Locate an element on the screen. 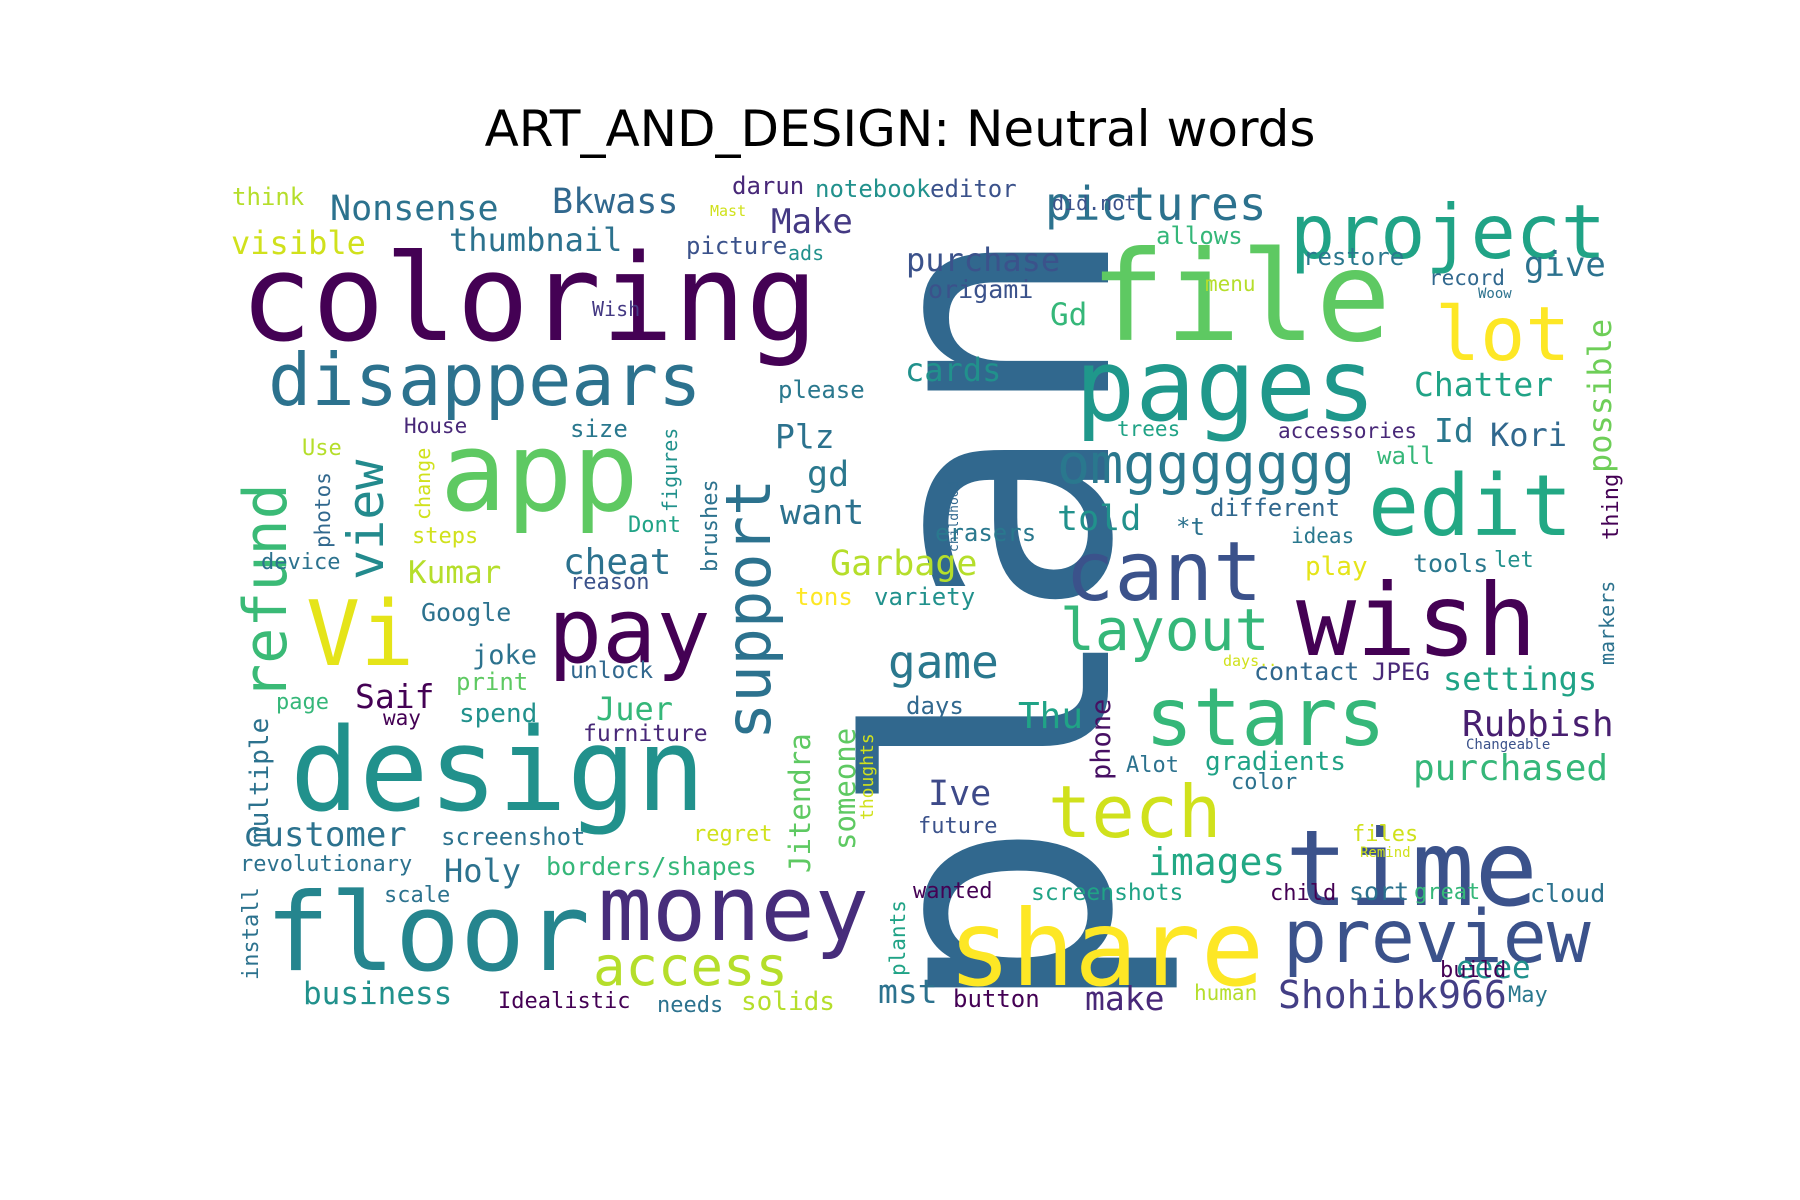  word-139: great is located at coordinates (1447, 892).